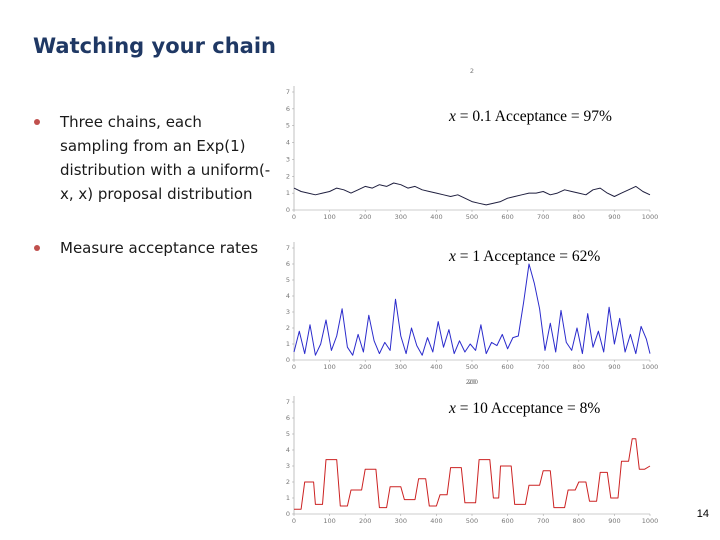 The image size is (720, 540). Describe the element at coordinates (702, 514) in the screenshot. I see `page-number: 14` at that location.